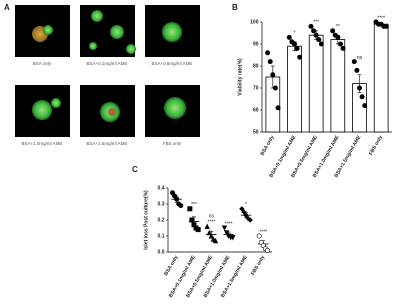  I want to click on y-tick-label: 70, so click(256, 88).